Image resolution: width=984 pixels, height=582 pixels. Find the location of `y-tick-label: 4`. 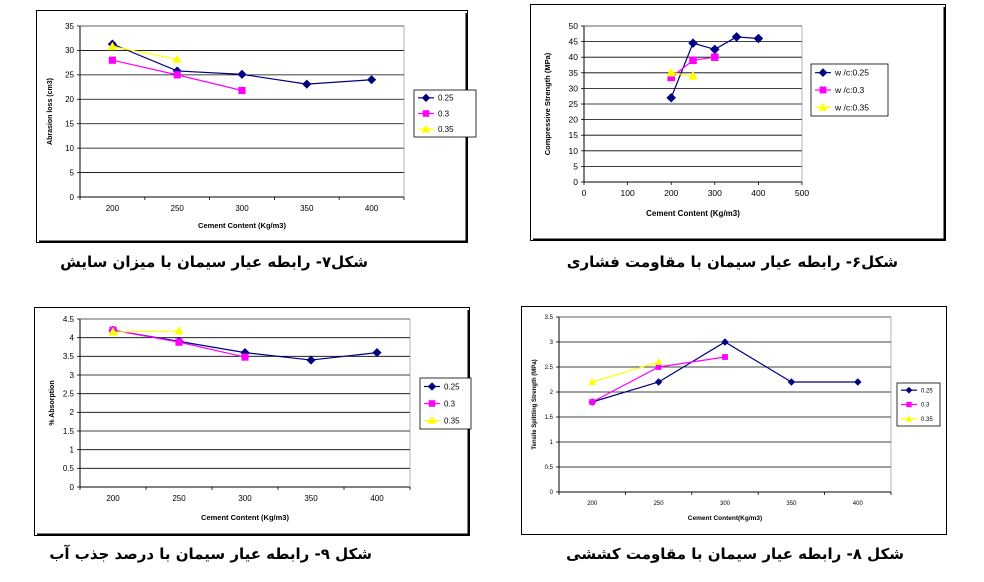

y-tick-label: 4 is located at coordinates (72, 337).